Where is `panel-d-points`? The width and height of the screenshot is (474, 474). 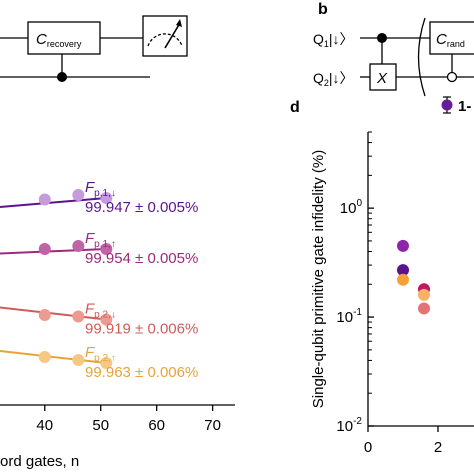 panel-d-points is located at coordinates (413, 277).